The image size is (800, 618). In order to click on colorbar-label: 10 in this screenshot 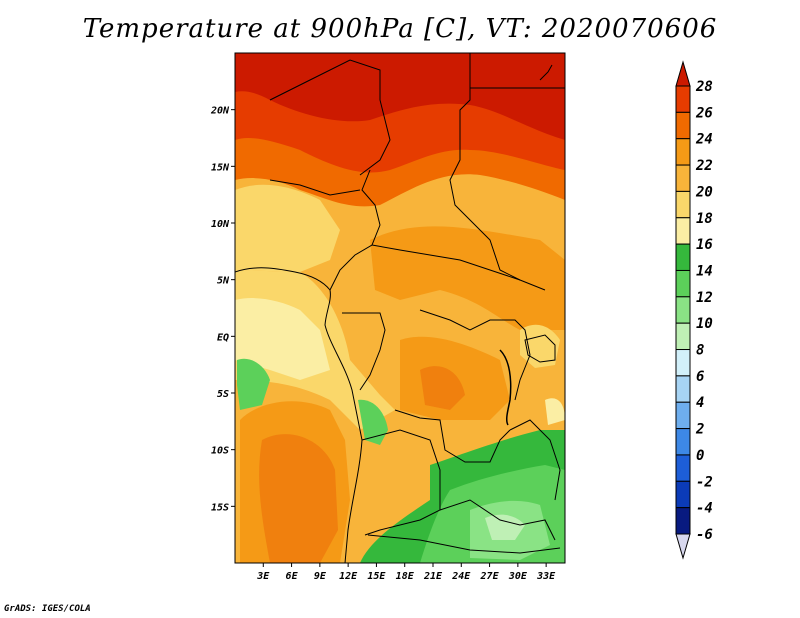, I will do `click(704, 324)`.